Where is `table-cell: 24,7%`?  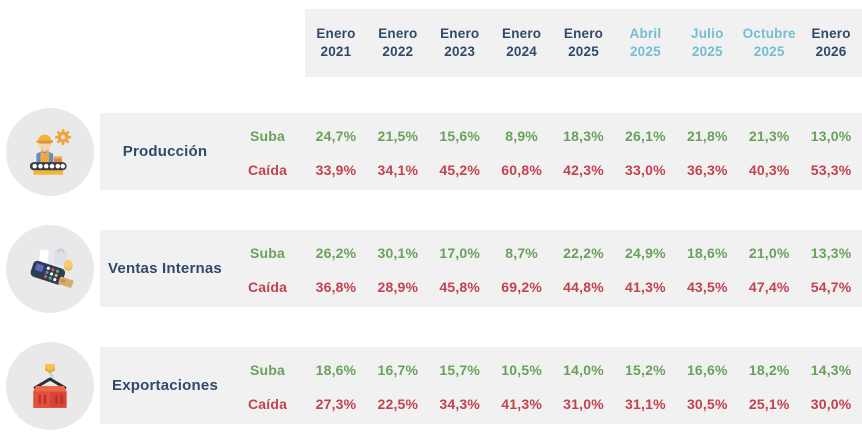 table-cell: 24,7% is located at coordinates (336, 136).